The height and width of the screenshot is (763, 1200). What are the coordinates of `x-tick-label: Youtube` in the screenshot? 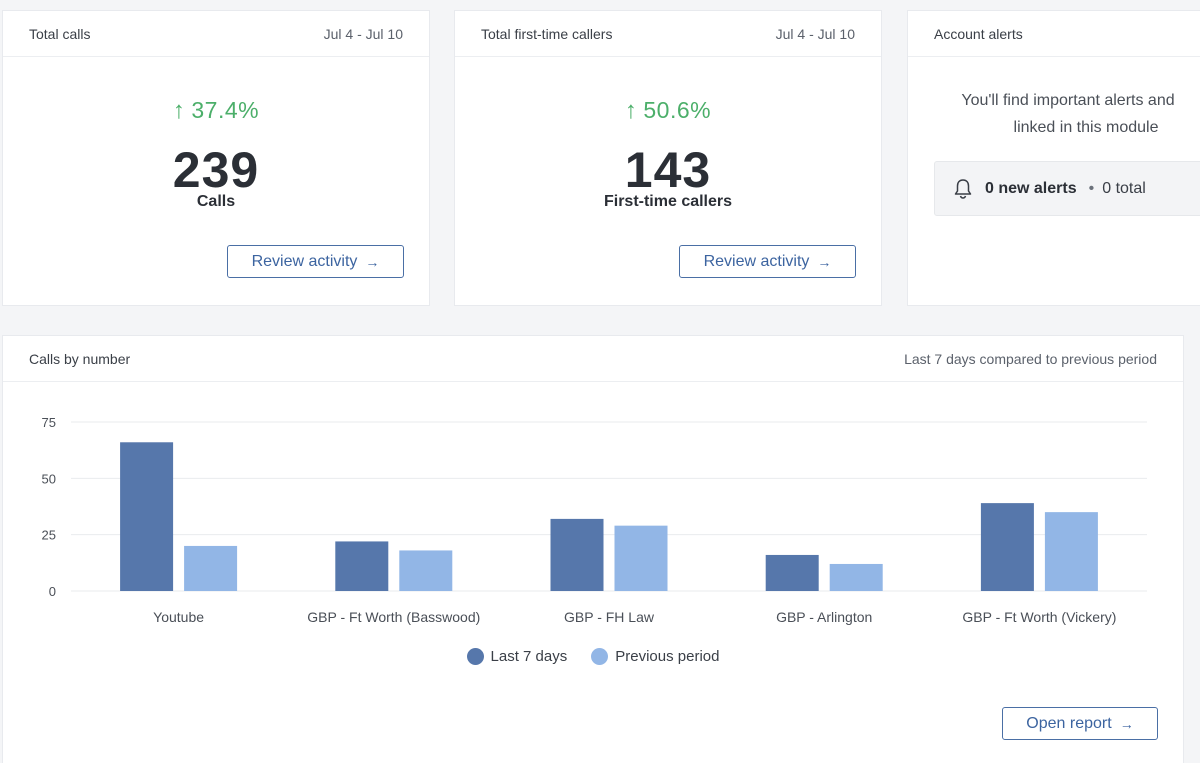 It's located at (178, 617).